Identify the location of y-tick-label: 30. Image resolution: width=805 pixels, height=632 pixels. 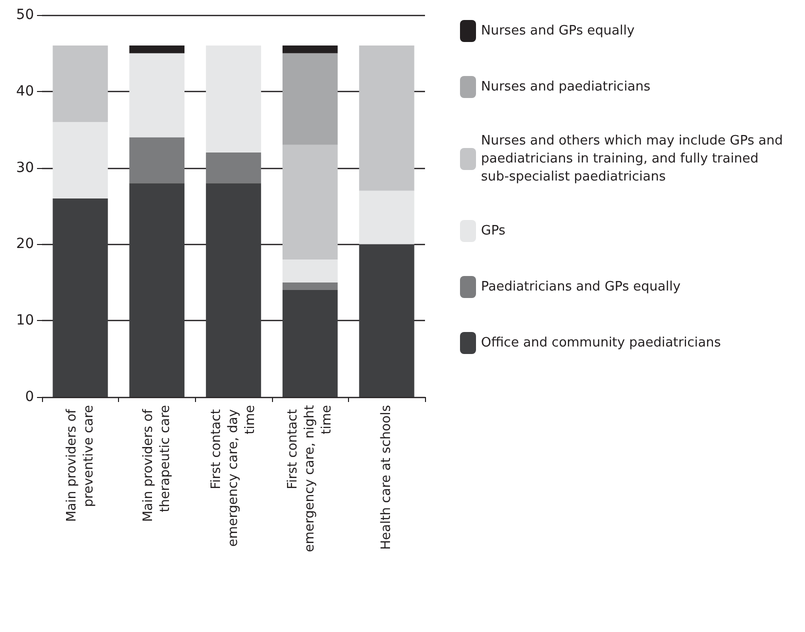
(25, 168).